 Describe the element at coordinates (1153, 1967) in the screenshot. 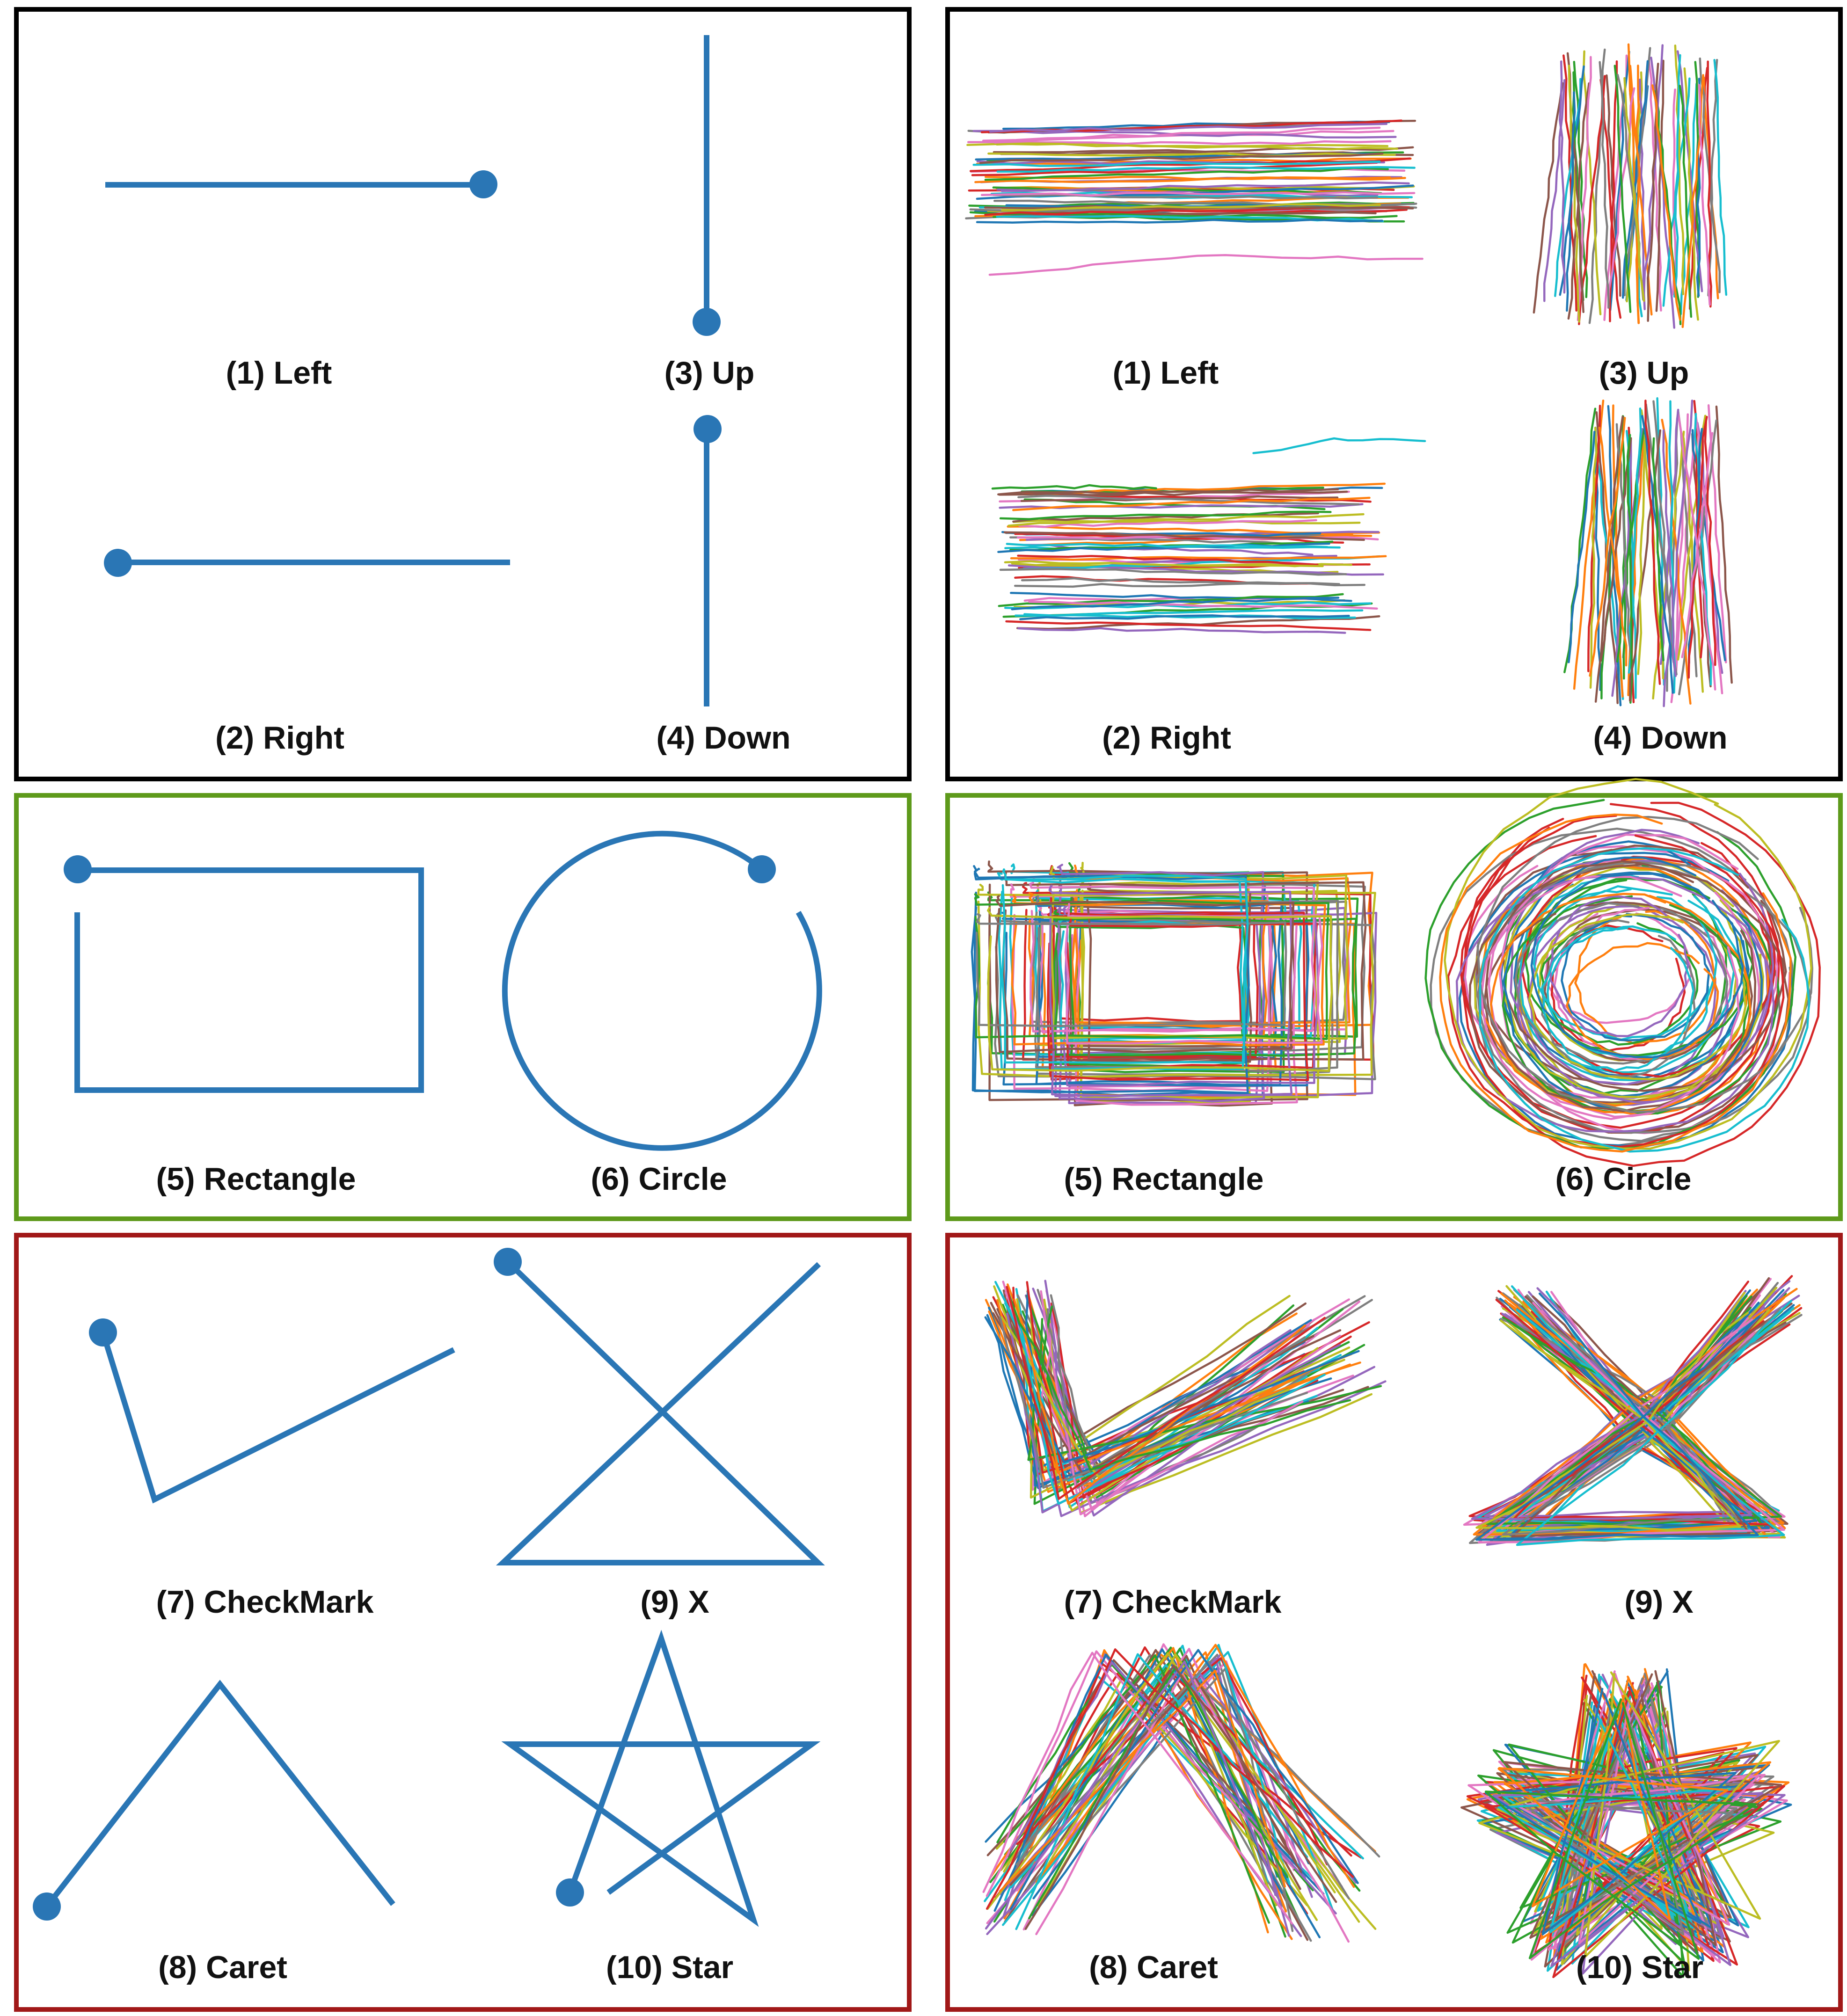

I see `label-caret-traces: (8) Caret` at that location.